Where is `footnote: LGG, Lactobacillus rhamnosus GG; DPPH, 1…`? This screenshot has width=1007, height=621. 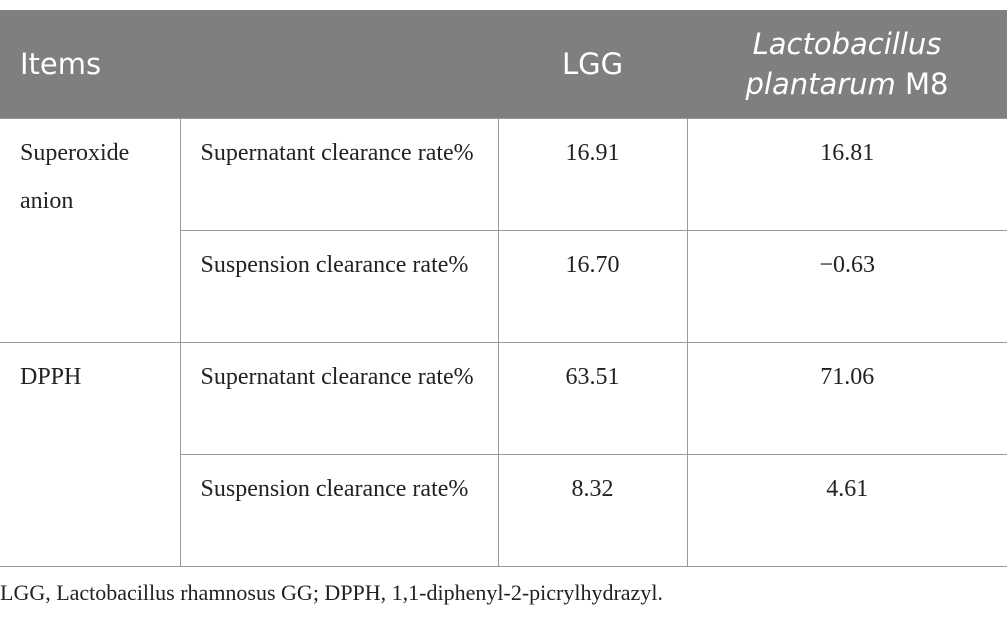 footnote: LGG, Lactobacillus rhamnosus GG; DPPH, 1… is located at coordinates (331, 592).